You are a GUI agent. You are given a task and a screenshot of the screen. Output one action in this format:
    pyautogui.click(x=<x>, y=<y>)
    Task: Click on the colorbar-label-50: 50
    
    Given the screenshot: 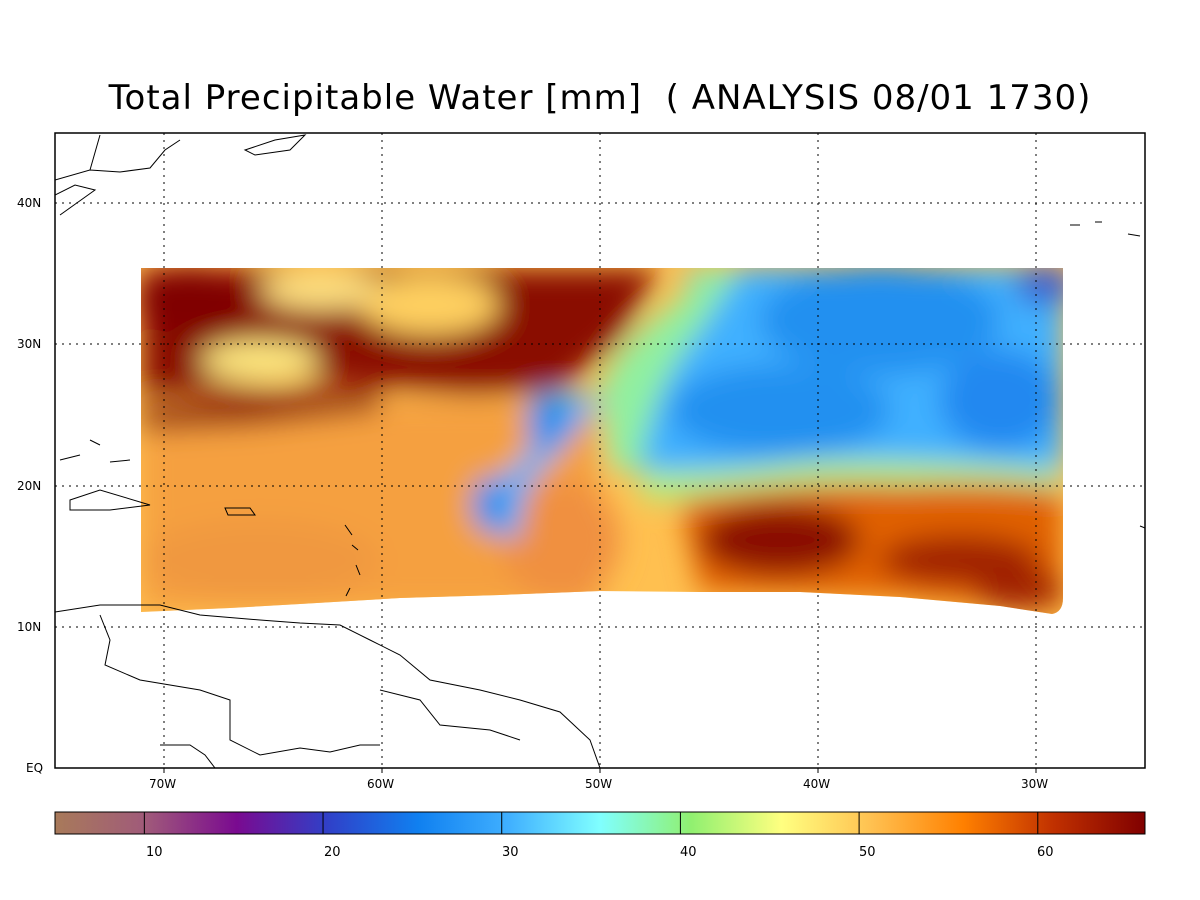 What is the action you would take?
    pyautogui.click(x=867, y=852)
    